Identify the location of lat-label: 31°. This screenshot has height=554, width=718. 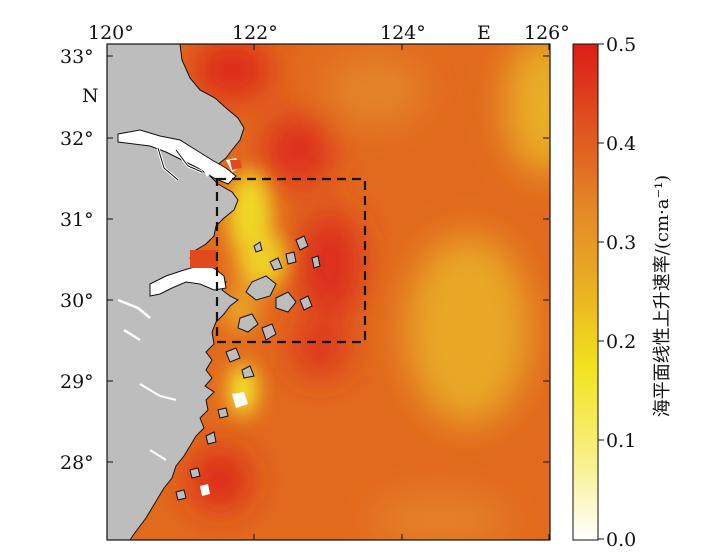
(77, 220).